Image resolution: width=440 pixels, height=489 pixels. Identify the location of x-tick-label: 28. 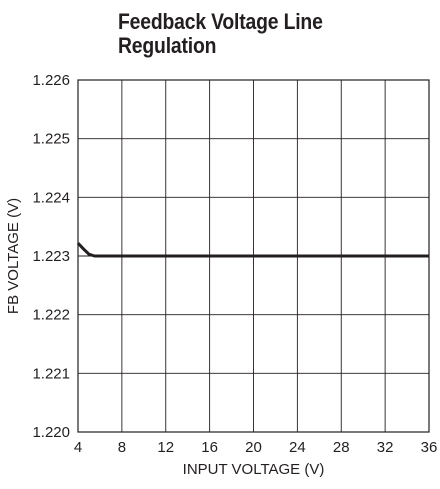
(341, 447).